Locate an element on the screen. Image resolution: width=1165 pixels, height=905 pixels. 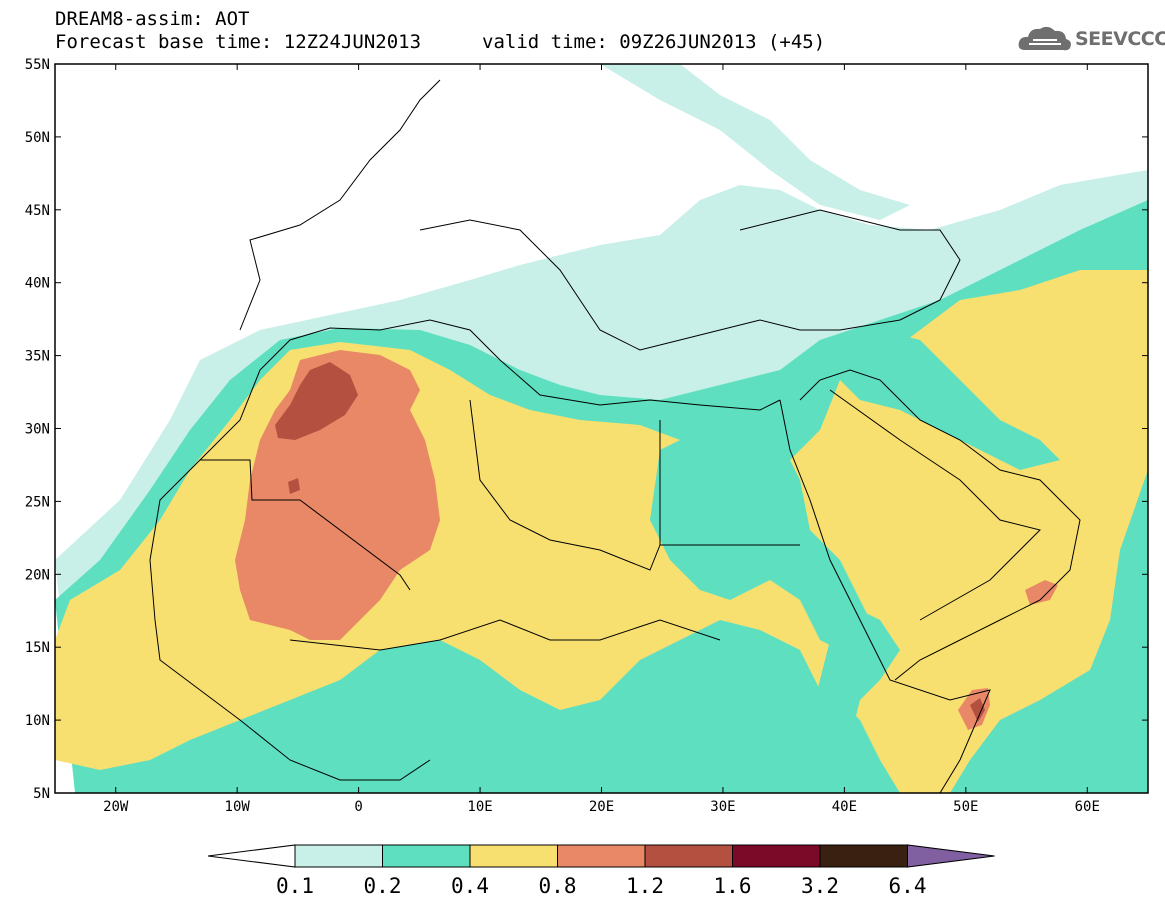
lat-label-15N: 15N is located at coordinates (37, 648).